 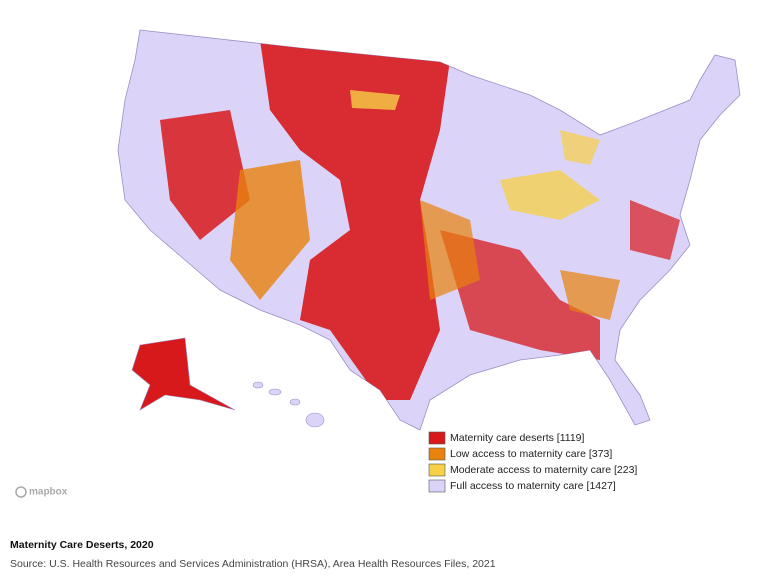 What do you see at coordinates (543, 470) in the screenshot?
I see `legend-label: Moderate access to maternity care [223]` at bounding box center [543, 470].